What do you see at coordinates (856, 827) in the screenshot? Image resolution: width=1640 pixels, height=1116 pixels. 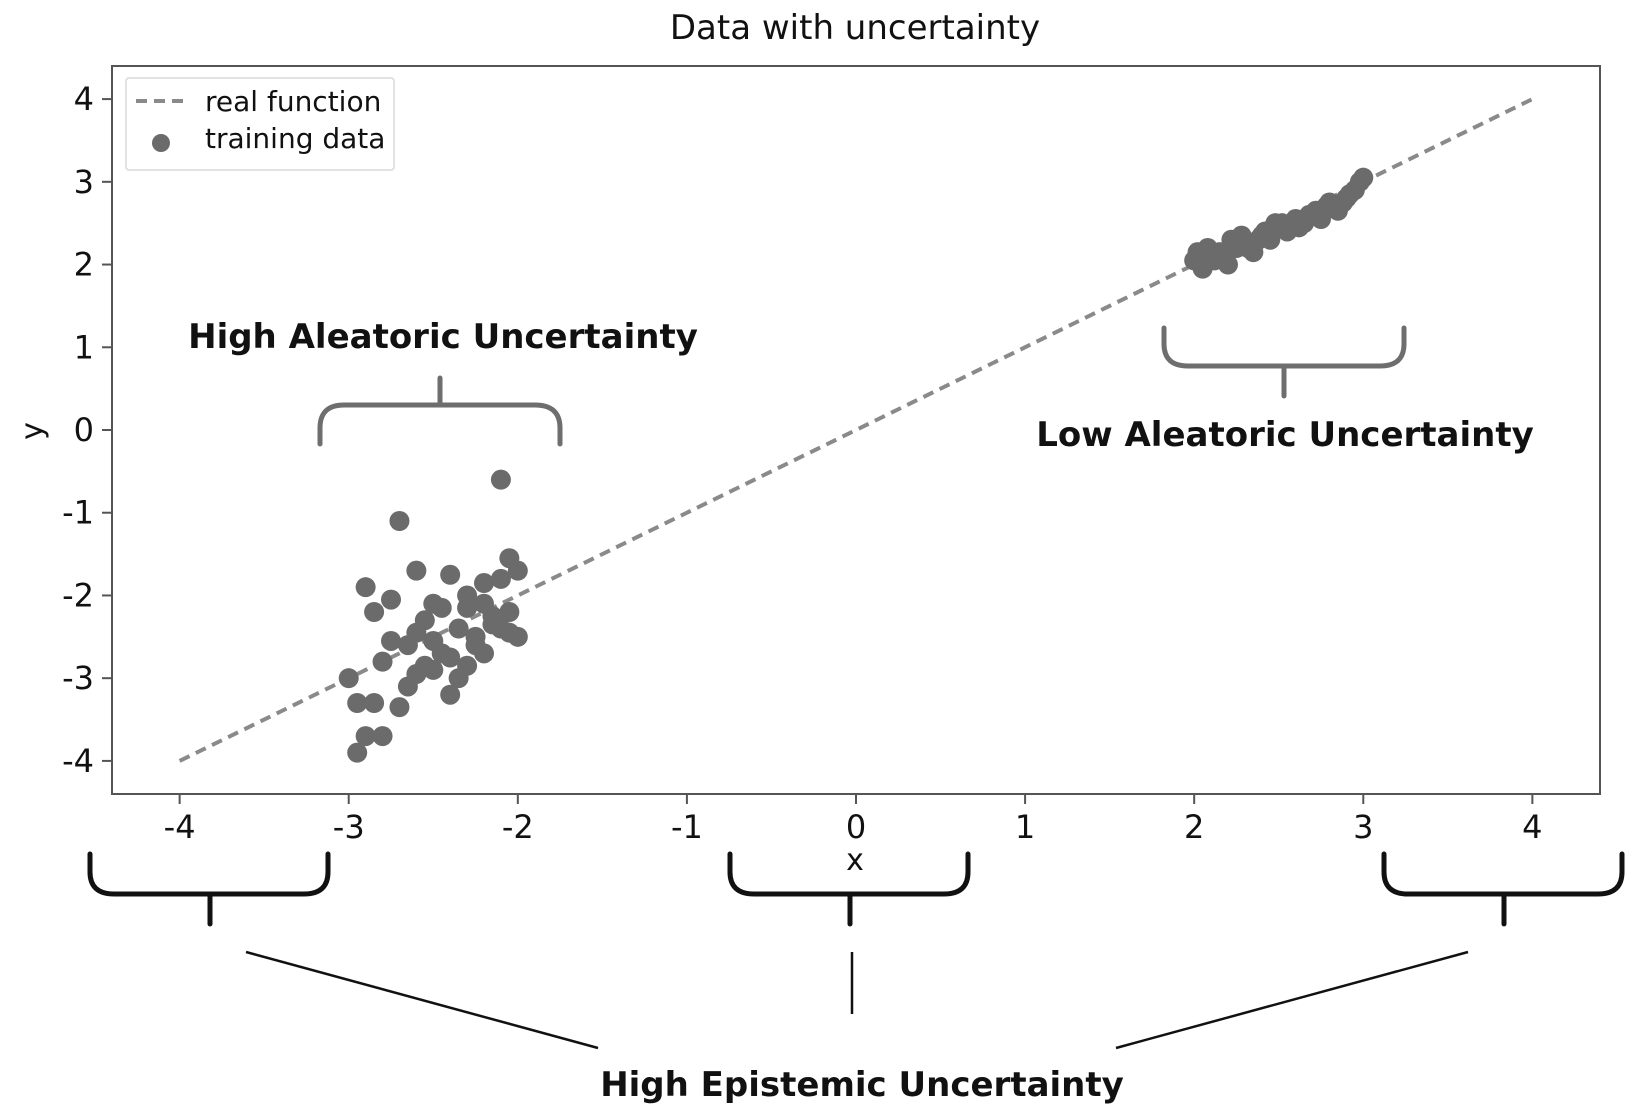 I see `x-tick-label: 0` at bounding box center [856, 827].